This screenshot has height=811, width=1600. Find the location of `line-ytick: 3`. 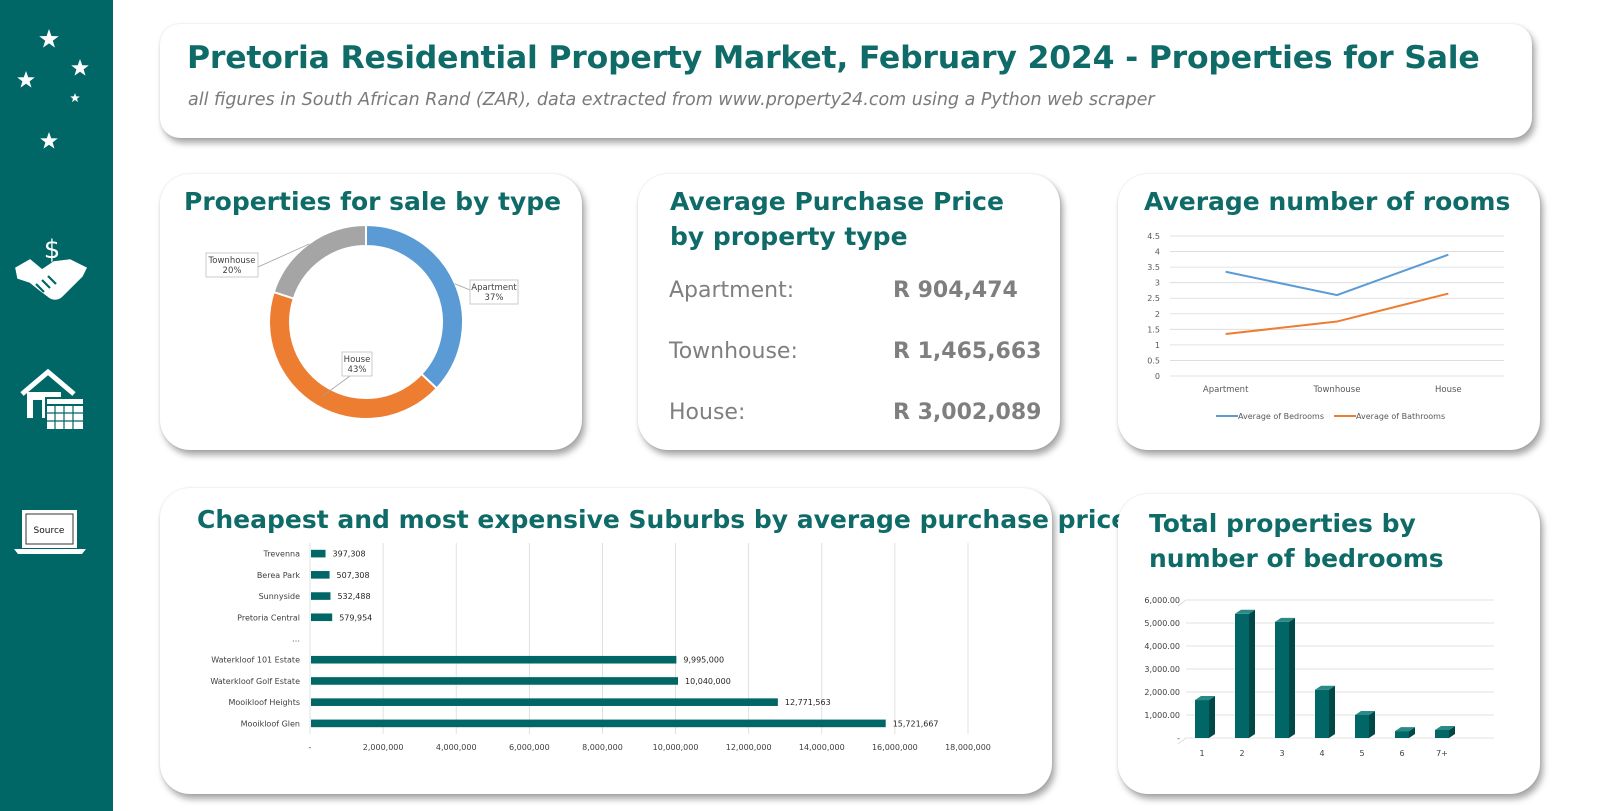

line-ytick: 3 is located at coordinates (1157, 283).